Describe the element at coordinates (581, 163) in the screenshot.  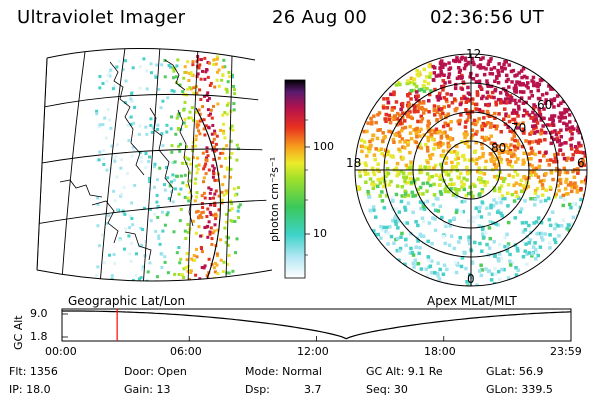
I see `mlt-label-6: 6` at that location.